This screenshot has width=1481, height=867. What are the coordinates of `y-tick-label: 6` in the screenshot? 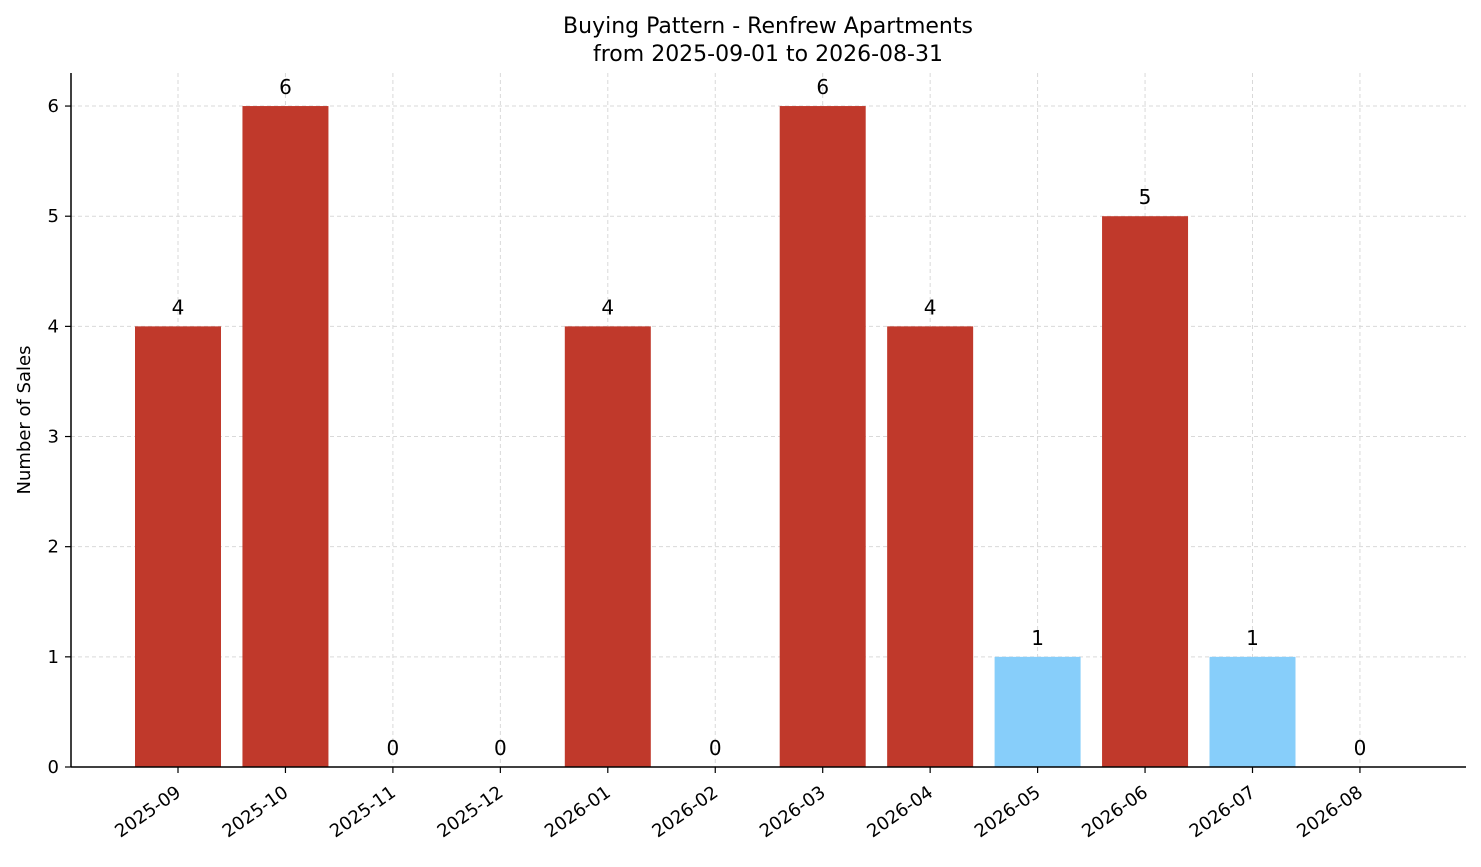 It's located at (53, 106).